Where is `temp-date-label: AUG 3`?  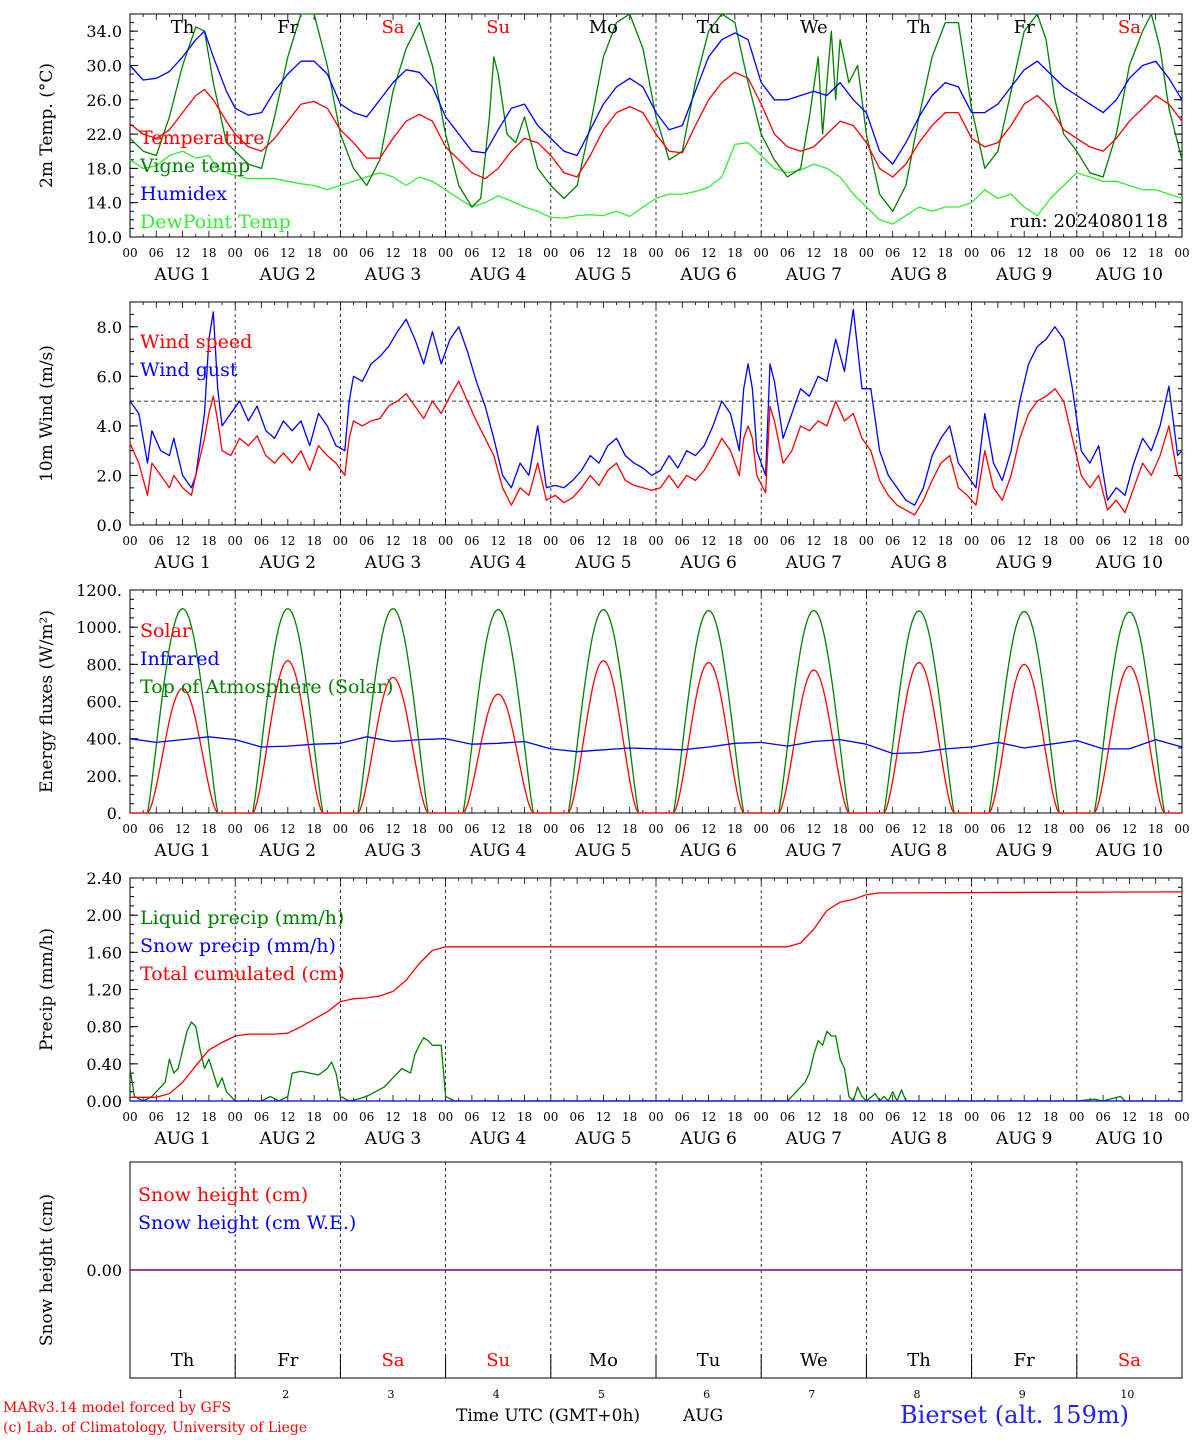 temp-date-label: AUG 3 is located at coordinates (392, 275).